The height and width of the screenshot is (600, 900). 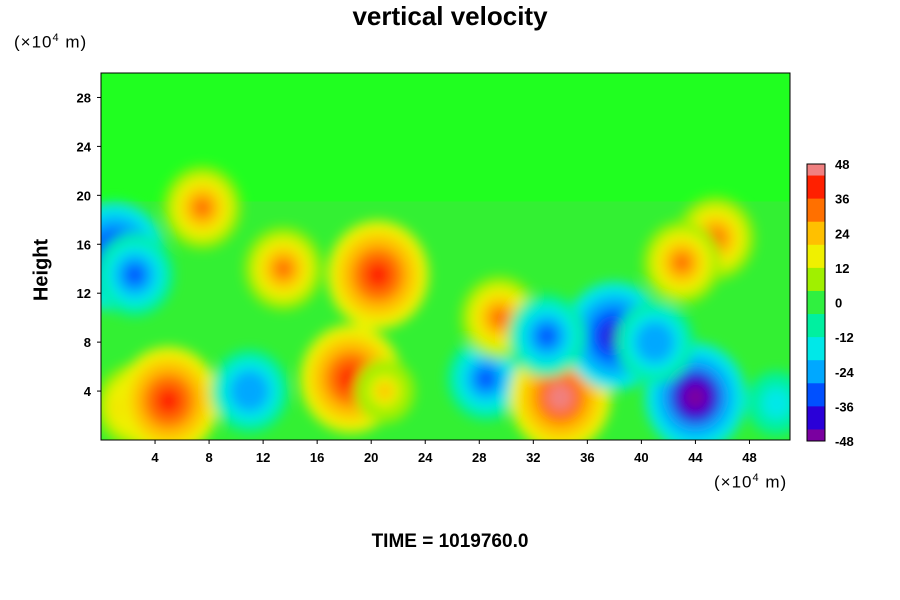 What do you see at coordinates (84, 244) in the screenshot?
I see `y-tick-label: 16` at bounding box center [84, 244].